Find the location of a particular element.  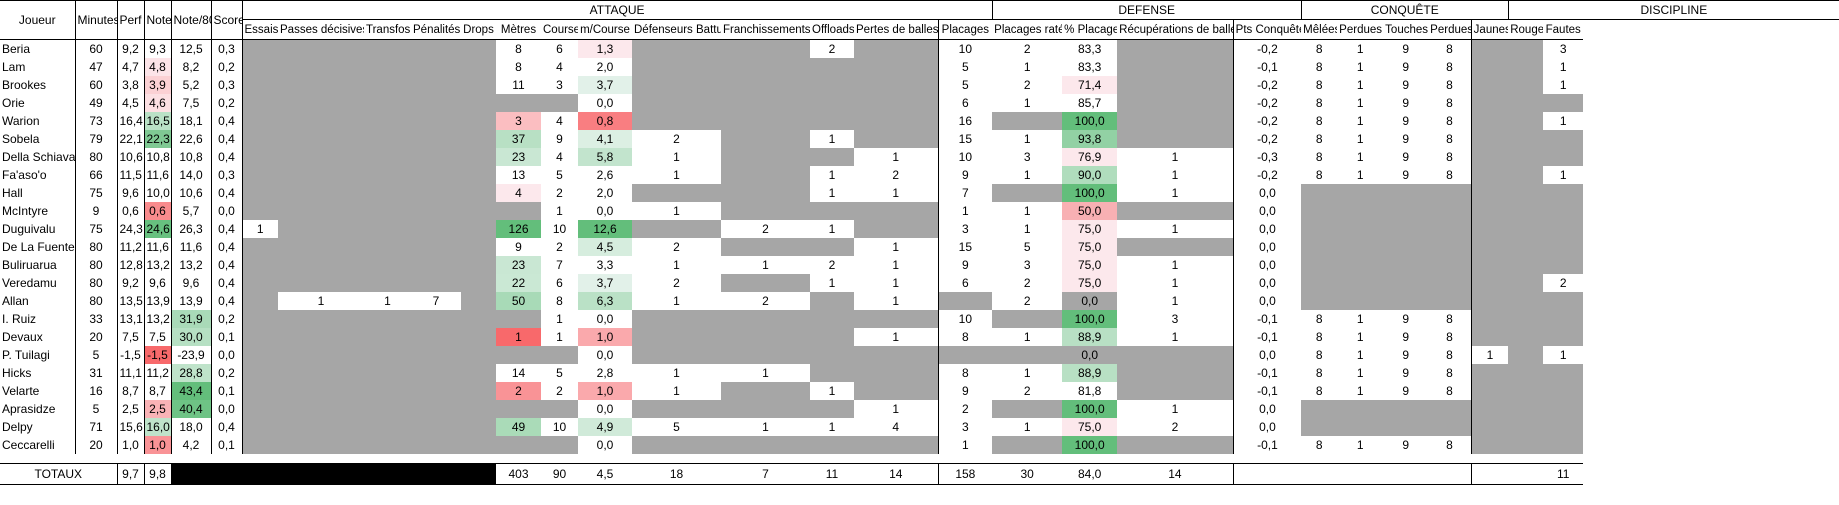

cell: 40,4 is located at coordinates (190, 409).